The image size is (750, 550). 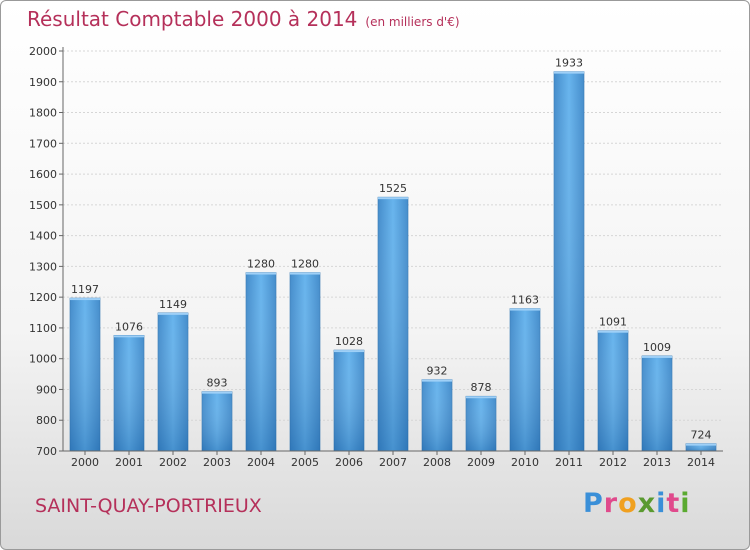 I want to click on x-tick-label: 2003, so click(x=217, y=462).